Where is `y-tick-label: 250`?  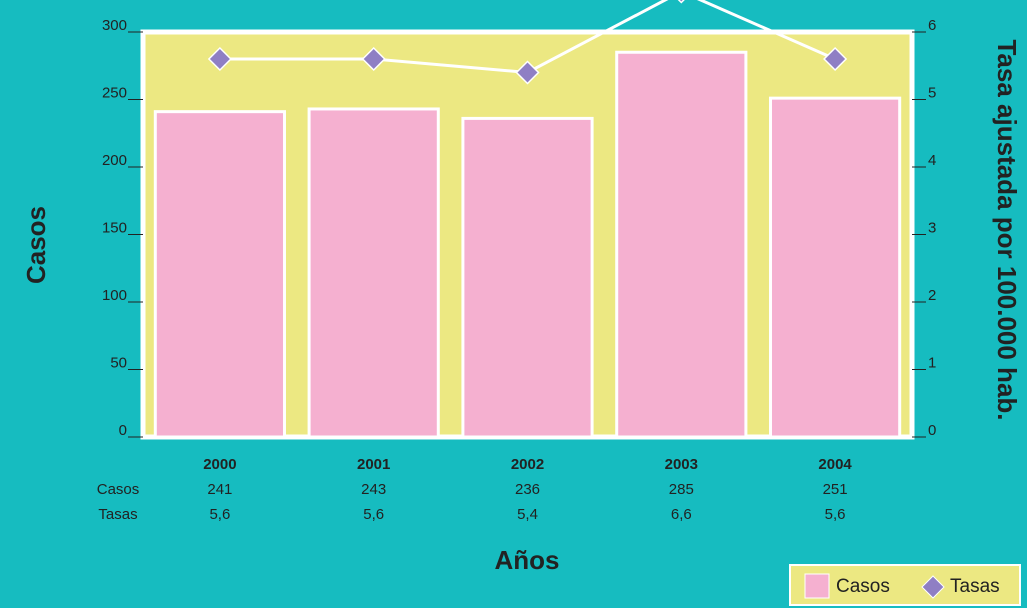
y-tick-label: 250 is located at coordinates (114, 92).